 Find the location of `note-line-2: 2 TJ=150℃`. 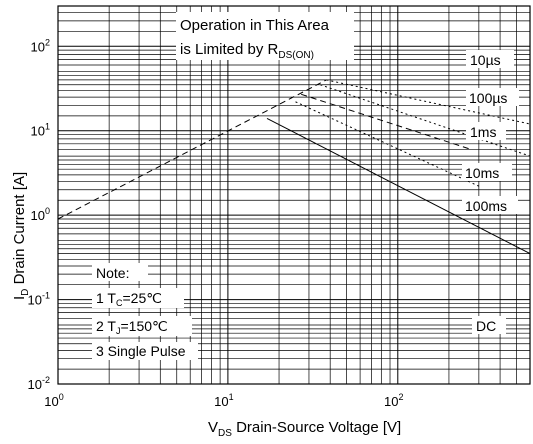

note-line-2: 2 TJ=150℃ is located at coordinates (132, 327).